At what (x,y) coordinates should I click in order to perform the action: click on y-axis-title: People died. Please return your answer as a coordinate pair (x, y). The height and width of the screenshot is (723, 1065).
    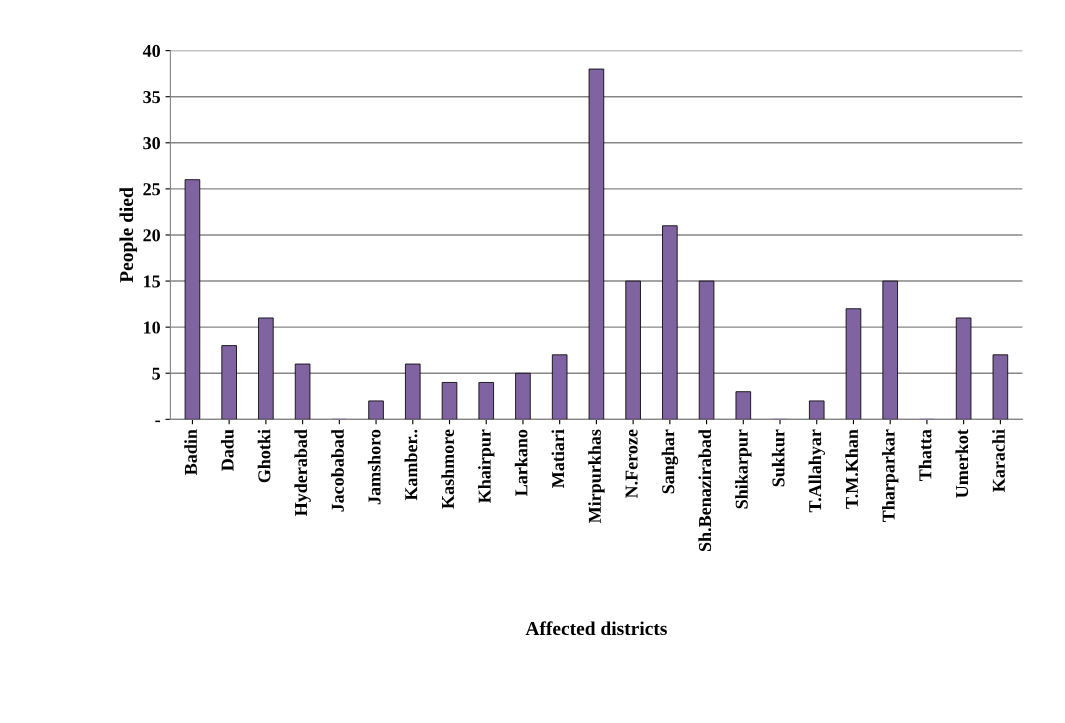
    Looking at the image, I should click on (128, 235).